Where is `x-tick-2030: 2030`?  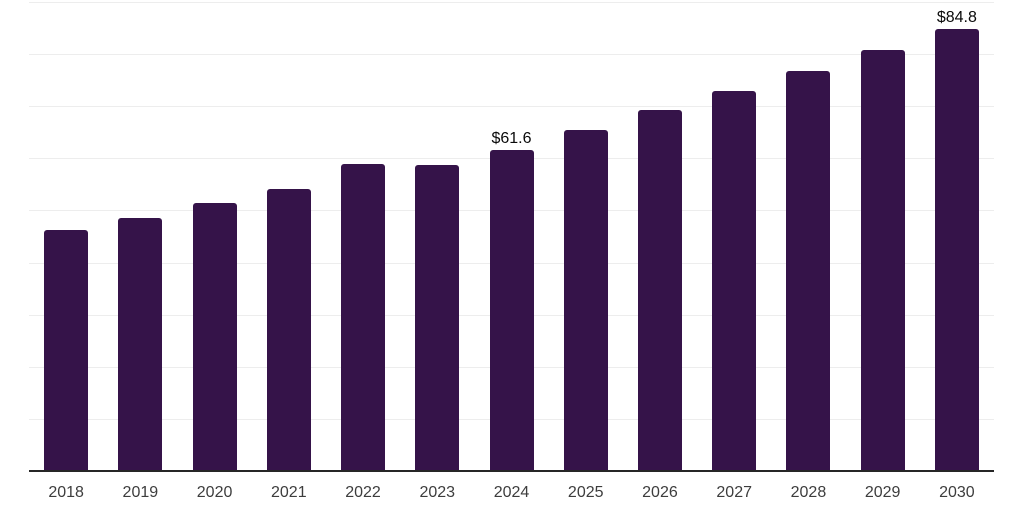
x-tick-2030: 2030 is located at coordinates (957, 492).